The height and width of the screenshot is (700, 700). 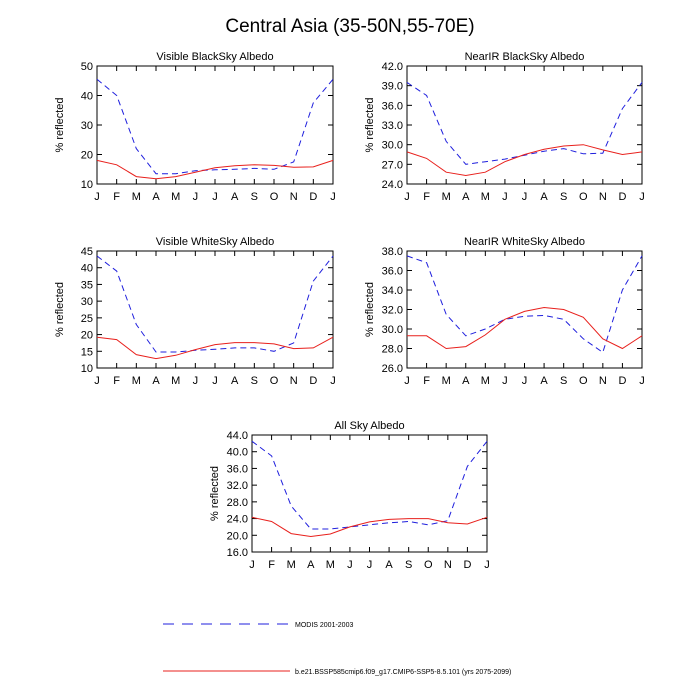 What do you see at coordinates (525, 57) in the screenshot?
I see `panel-title: NearIR BlackSky Albedo` at bounding box center [525, 57].